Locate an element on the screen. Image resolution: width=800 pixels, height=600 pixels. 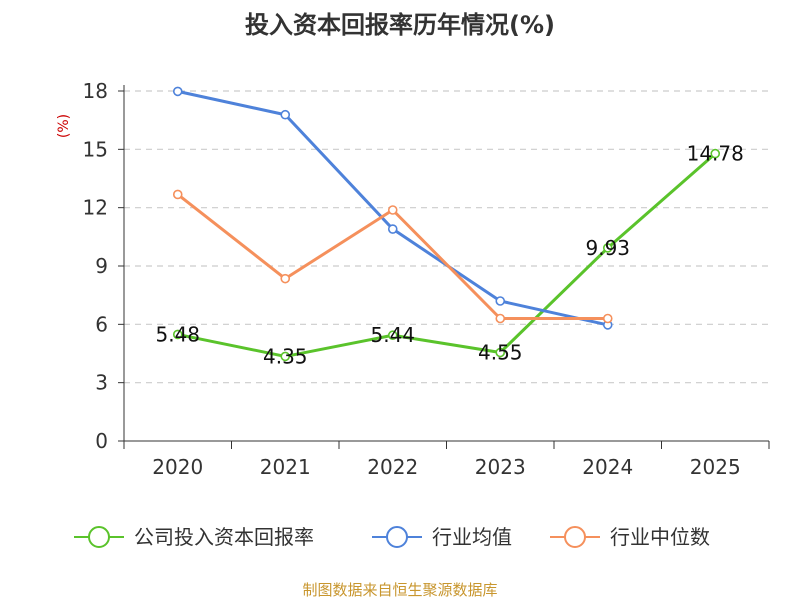
data-label: 5.48 is located at coordinates (177, 334).